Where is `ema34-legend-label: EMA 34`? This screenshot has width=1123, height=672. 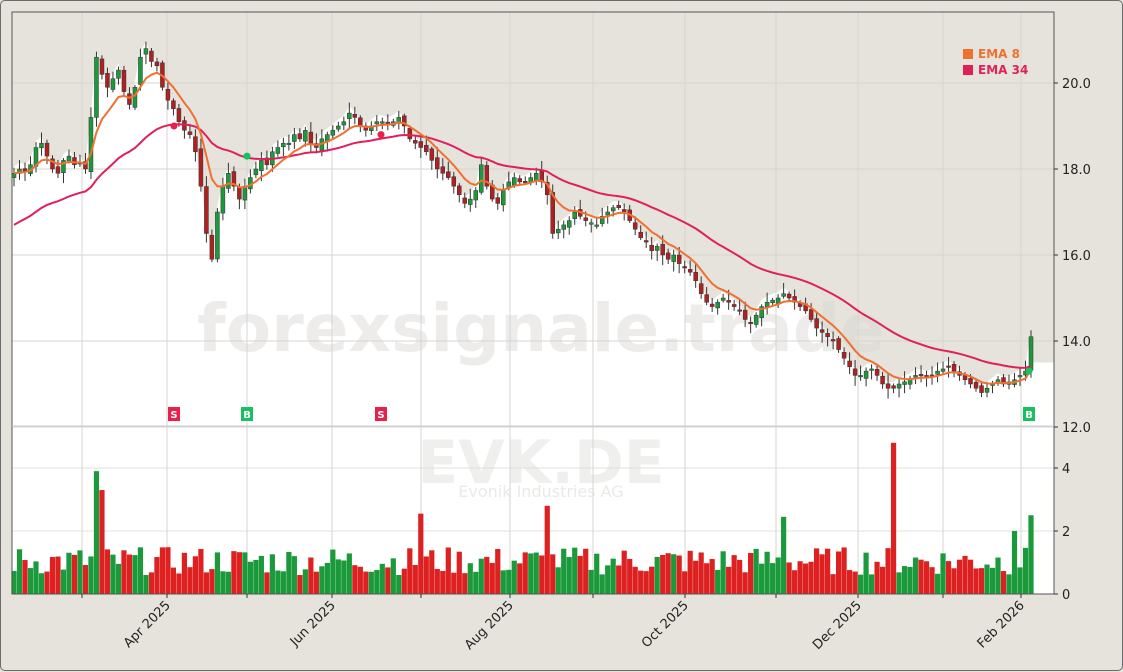
ema34-legend-label: EMA 34 is located at coordinates (1003, 70).